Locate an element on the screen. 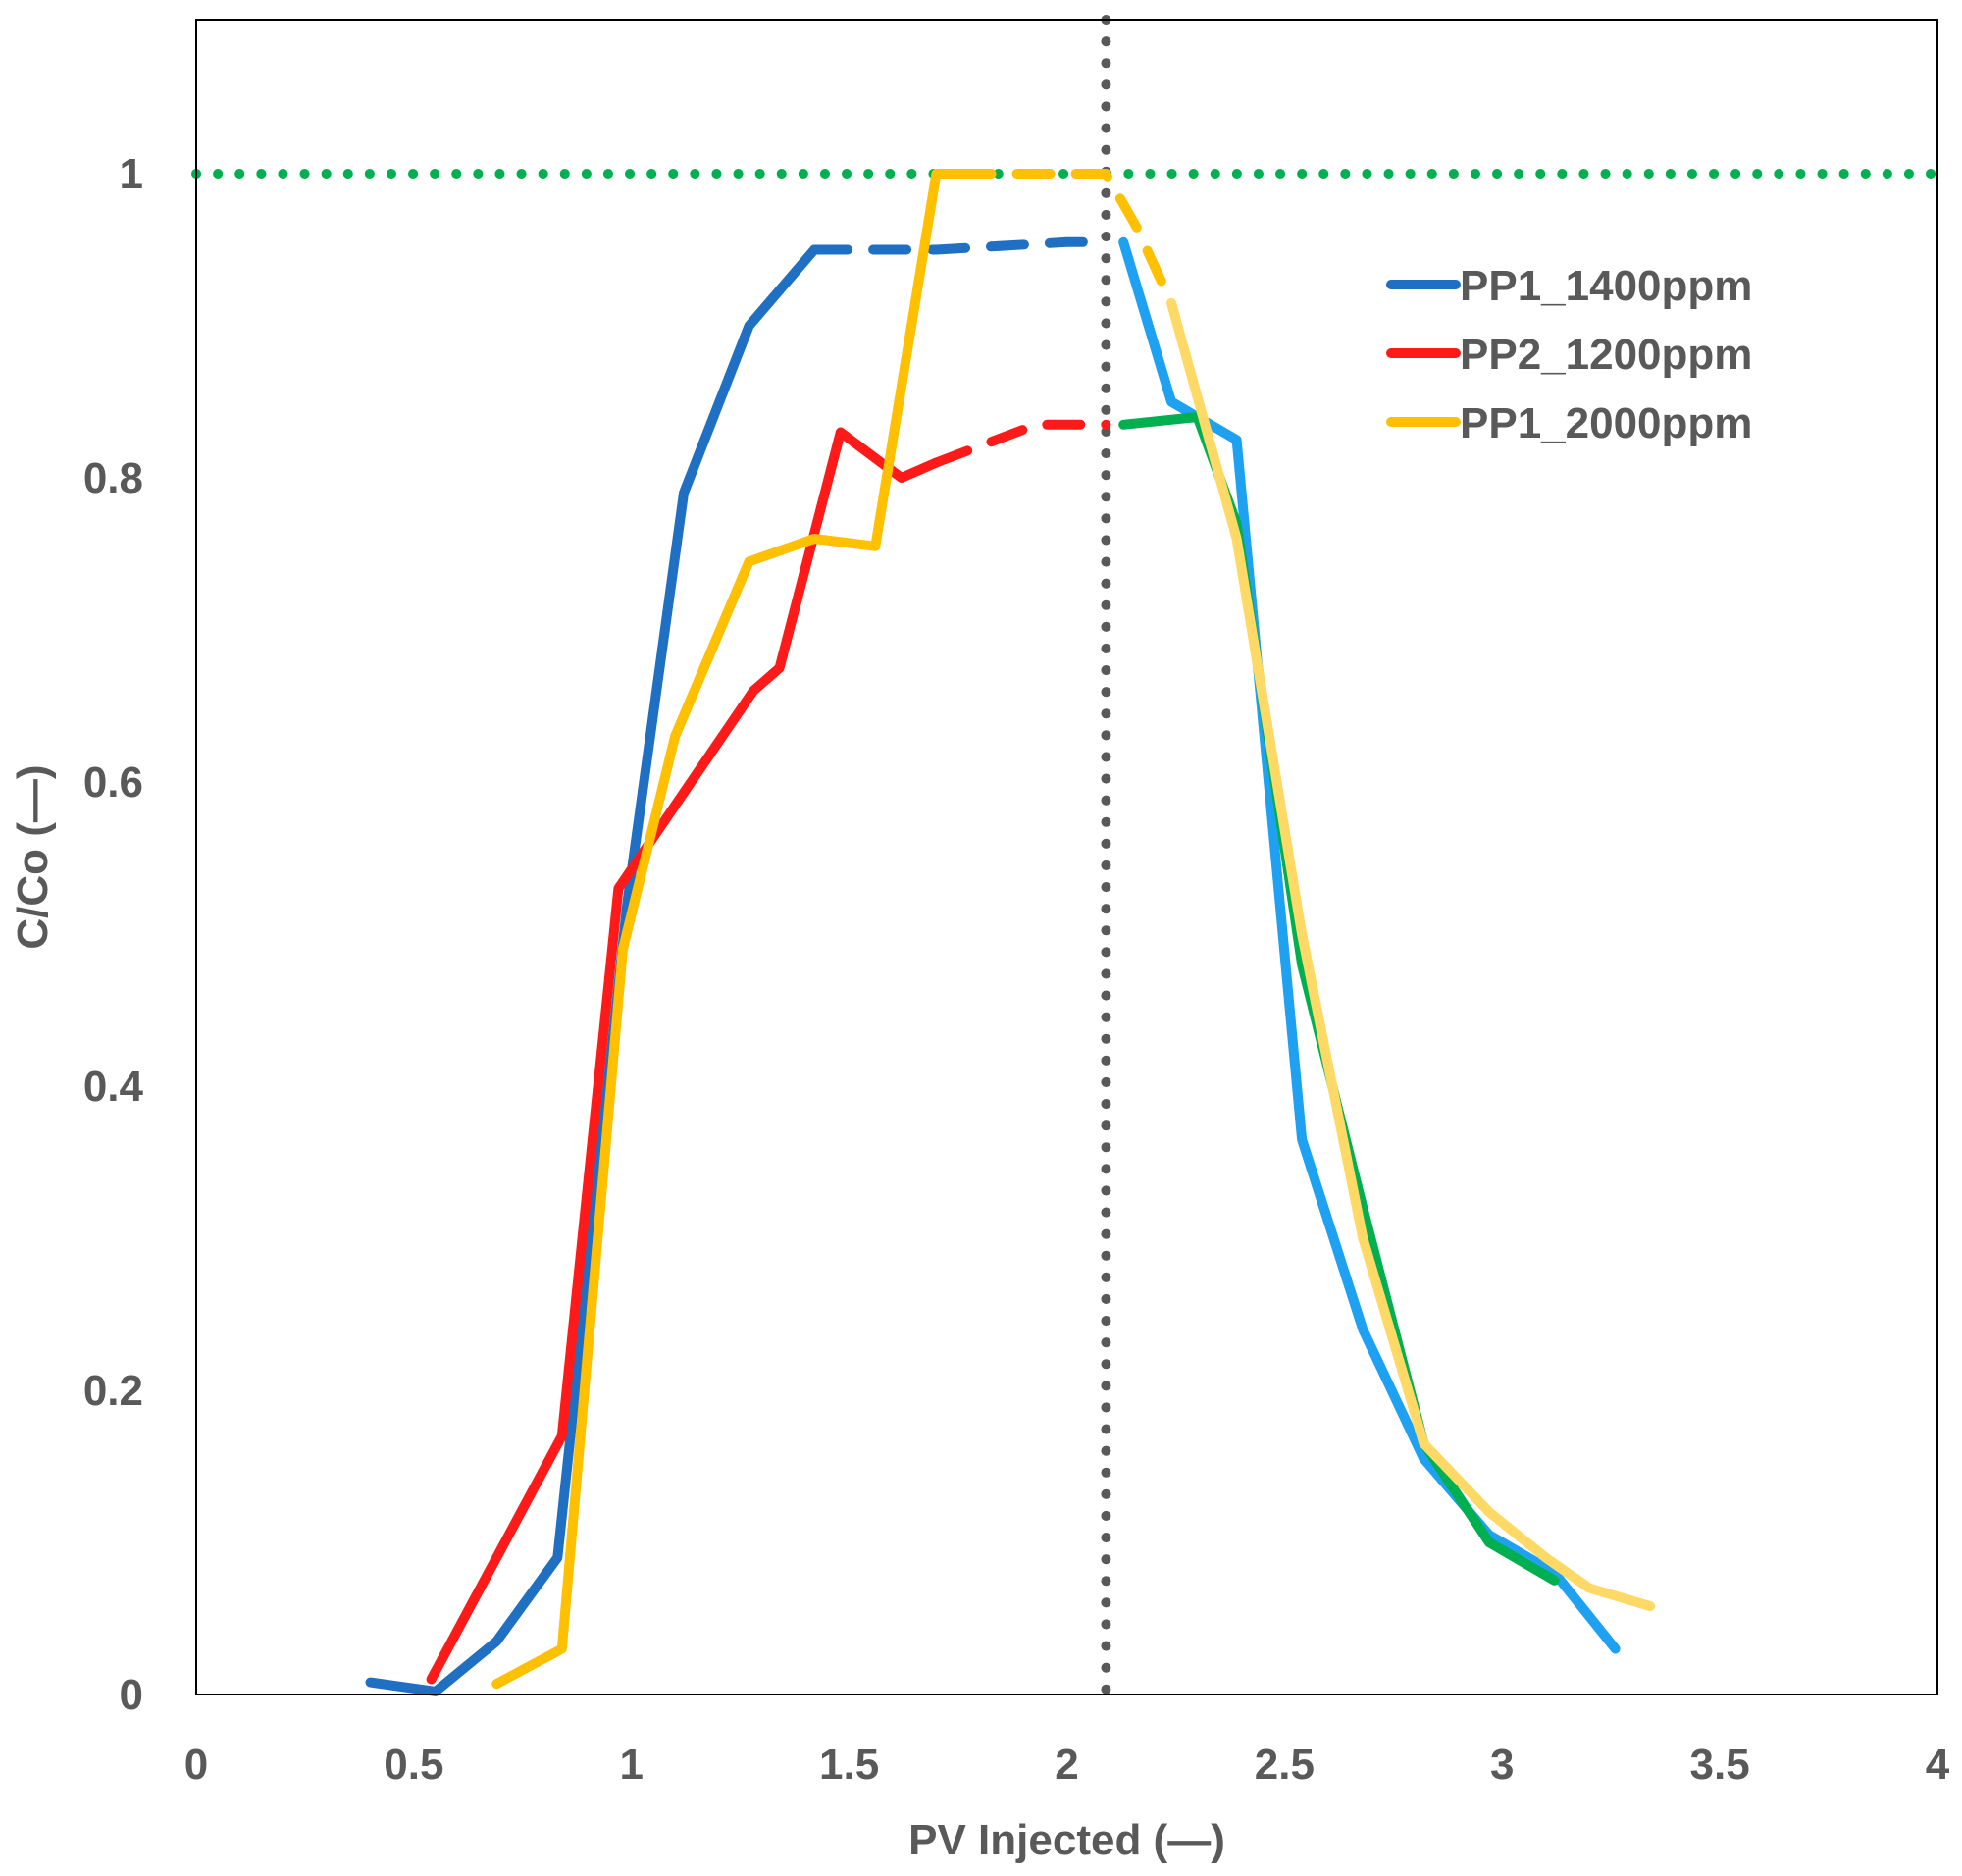  x-tick-label: 2 is located at coordinates (1066, 1765).